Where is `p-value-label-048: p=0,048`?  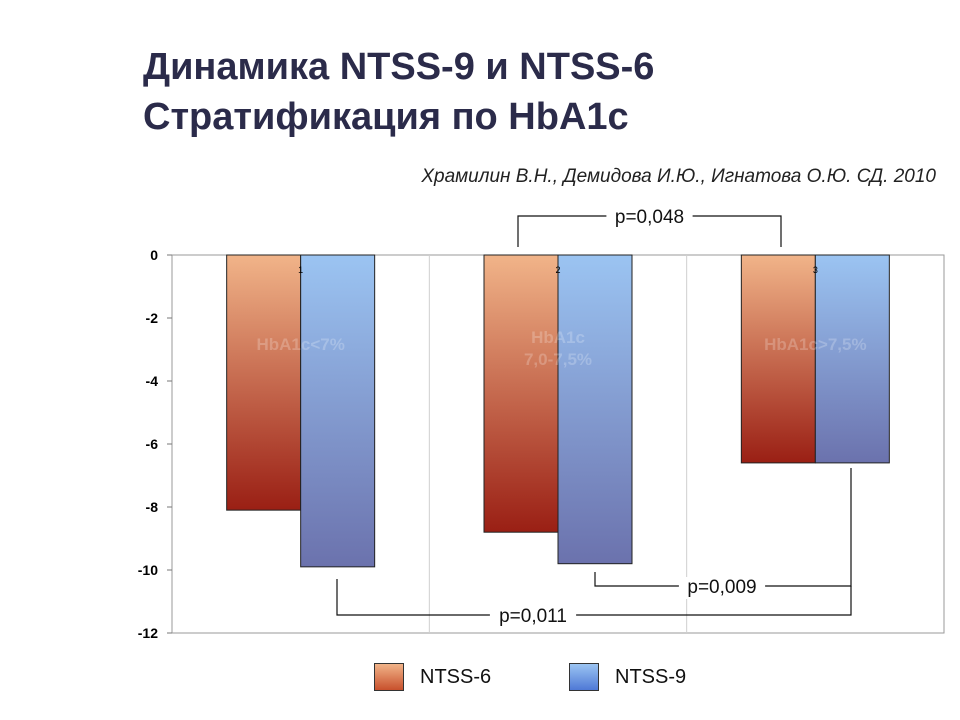
p-value-label-048: p=0,048 is located at coordinates (649, 217).